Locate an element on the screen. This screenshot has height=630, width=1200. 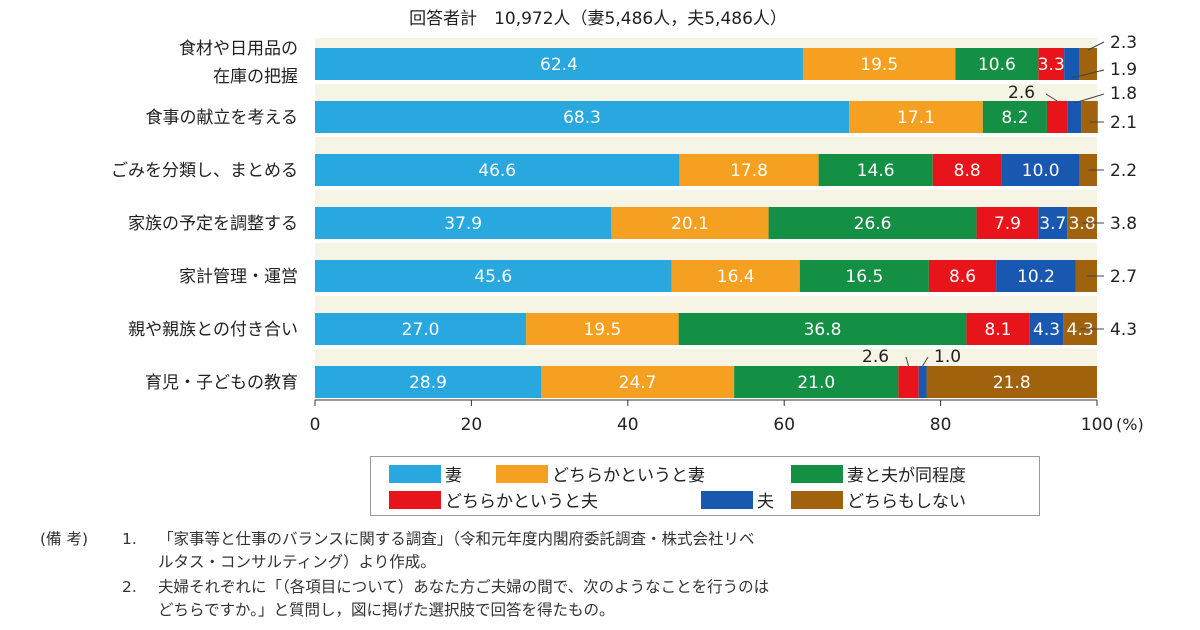
data-label-outside: 1.9 is located at coordinates (1123, 70).